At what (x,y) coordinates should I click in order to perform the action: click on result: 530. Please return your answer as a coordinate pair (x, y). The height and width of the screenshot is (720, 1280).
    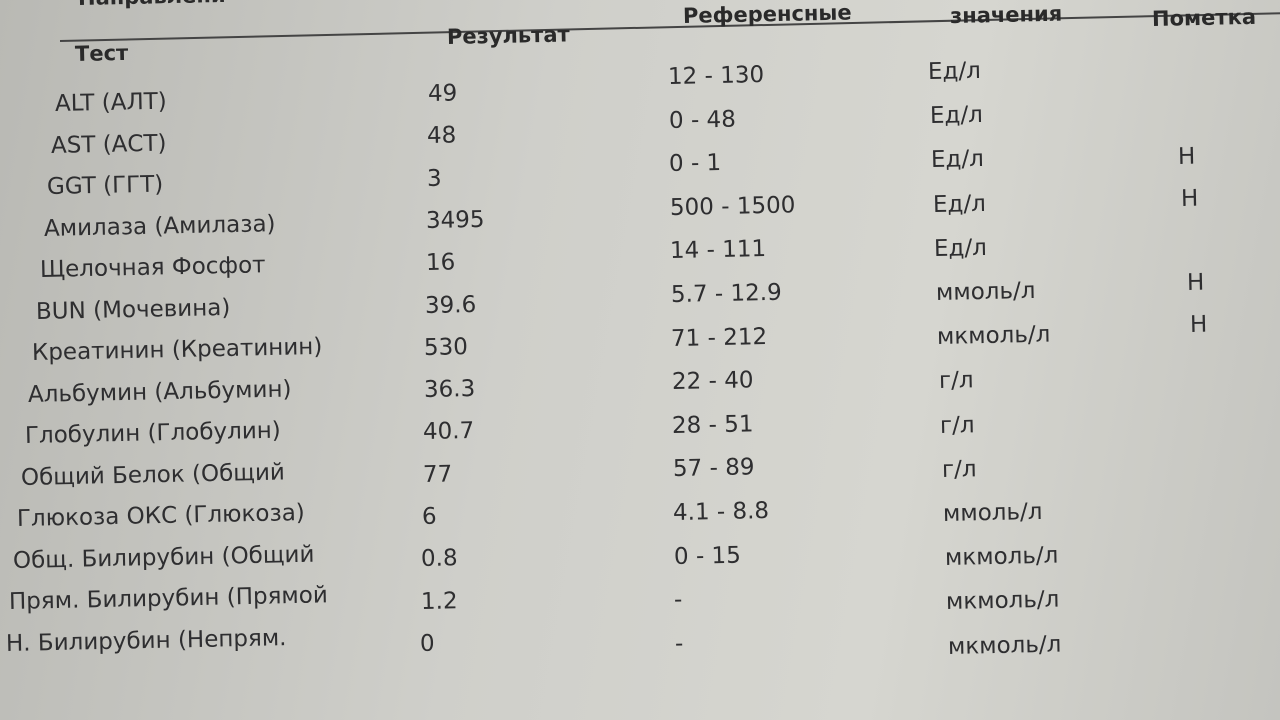
    Looking at the image, I should click on (446, 347).